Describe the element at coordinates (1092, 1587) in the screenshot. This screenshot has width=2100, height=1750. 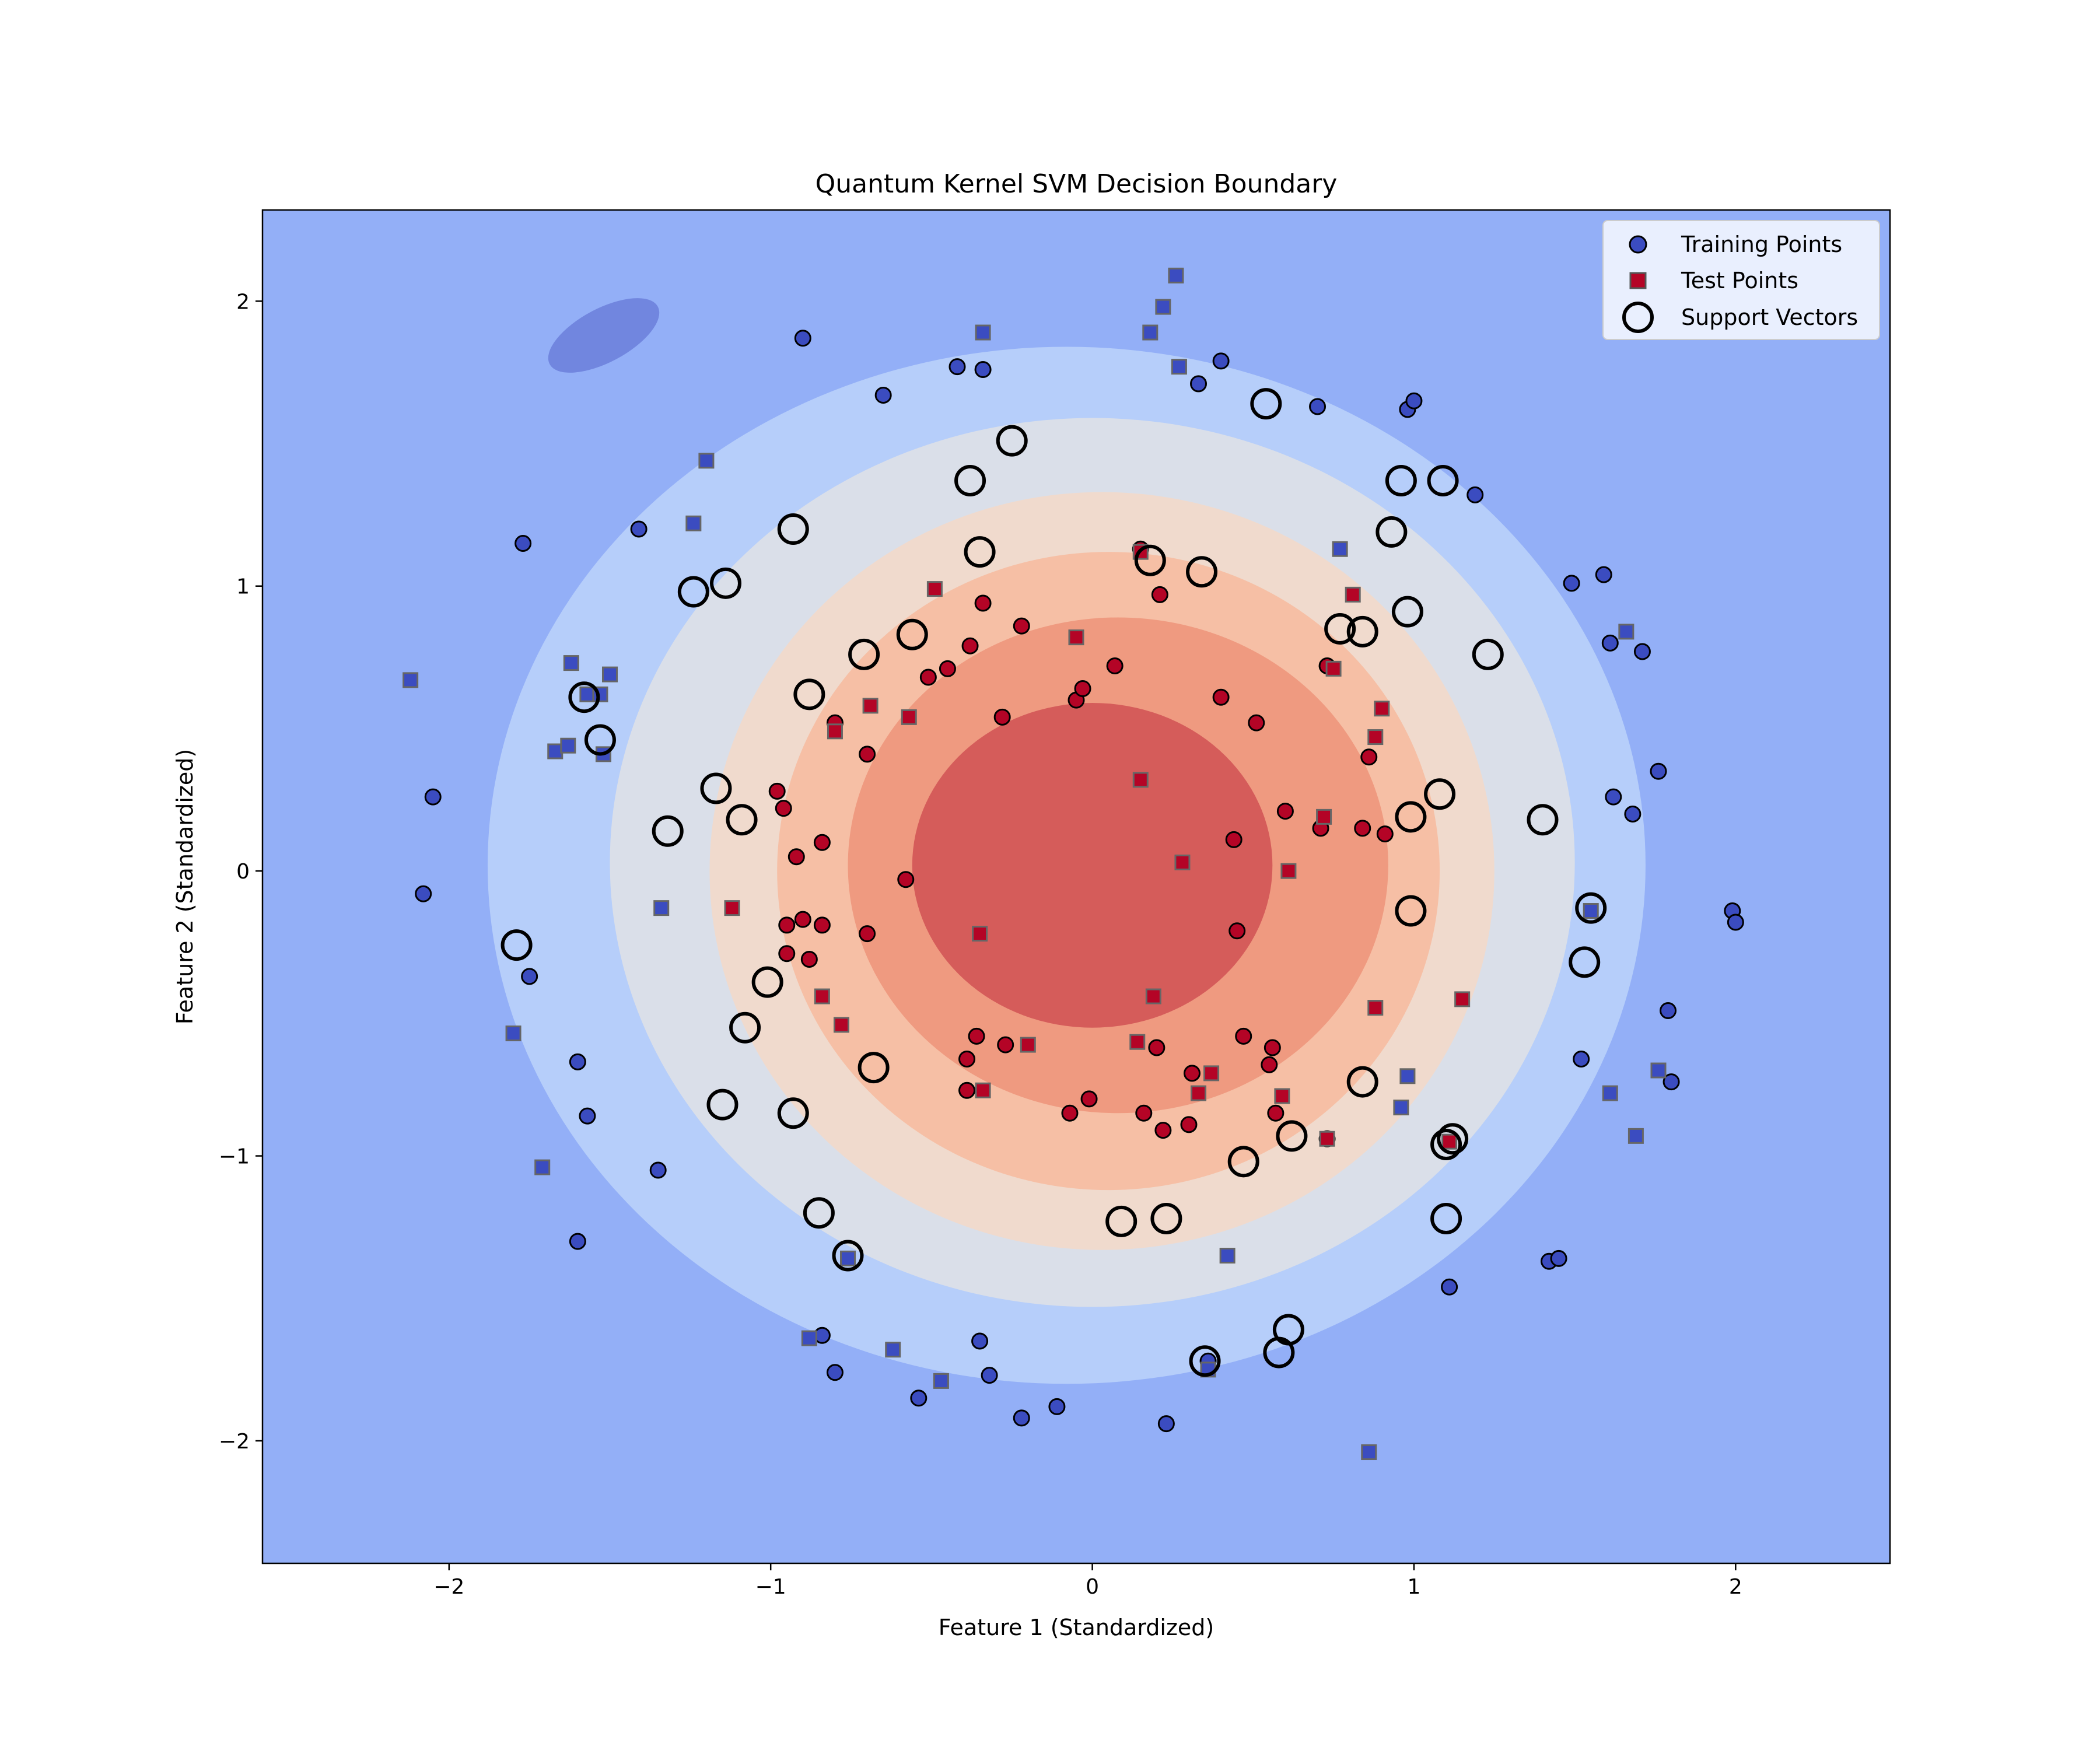
I see `x-tick-label: 0` at that location.